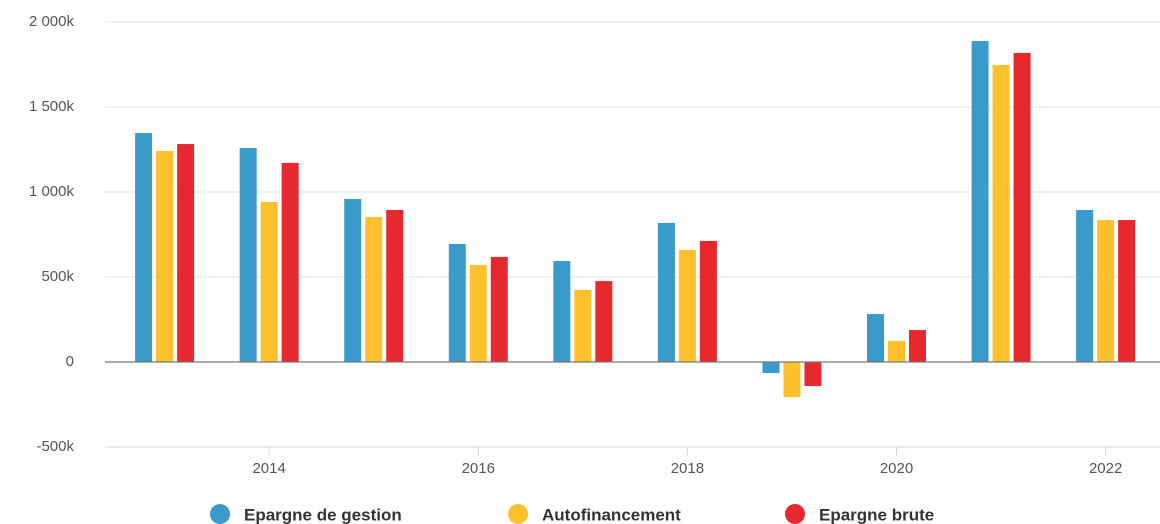  Describe the element at coordinates (611, 514) in the screenshot. I see `legend-label: Autofinancement` at that location.